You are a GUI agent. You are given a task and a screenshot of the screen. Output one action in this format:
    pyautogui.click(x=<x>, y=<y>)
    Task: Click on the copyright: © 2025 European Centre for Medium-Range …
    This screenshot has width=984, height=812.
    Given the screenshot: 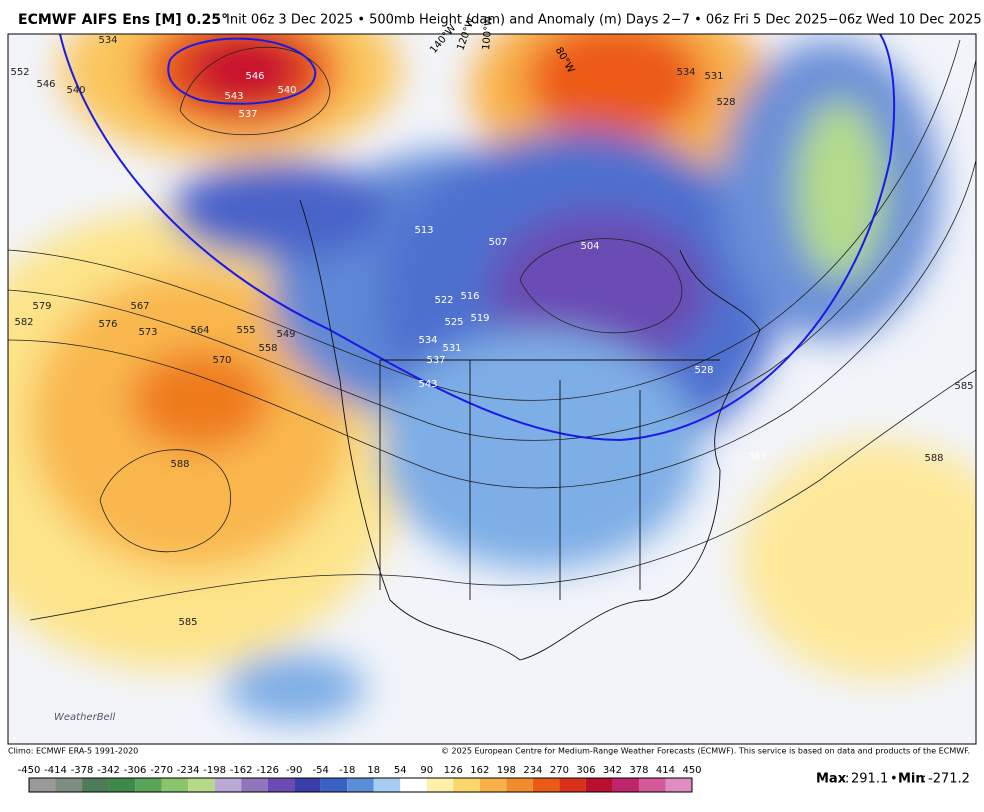 What is the action you would take?
    pyautogui.click(x=705, y=751)
    